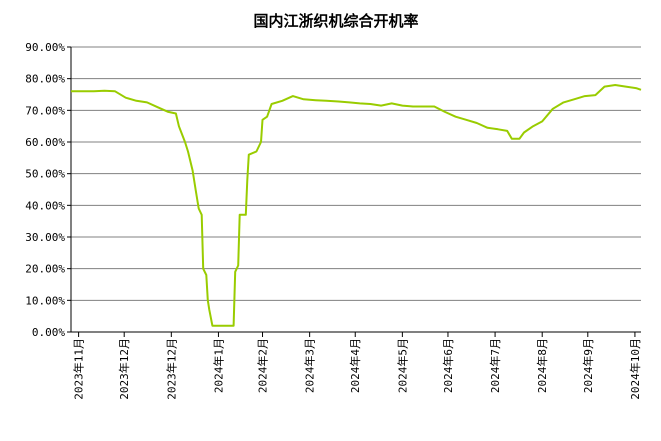 Image resolution: width=661 pixels, height=441 pixels. What do you see at coordinates (45, 237) in the screenshot?
I see `y-tick-label: 30.00%` at bounding box center [45, 237].